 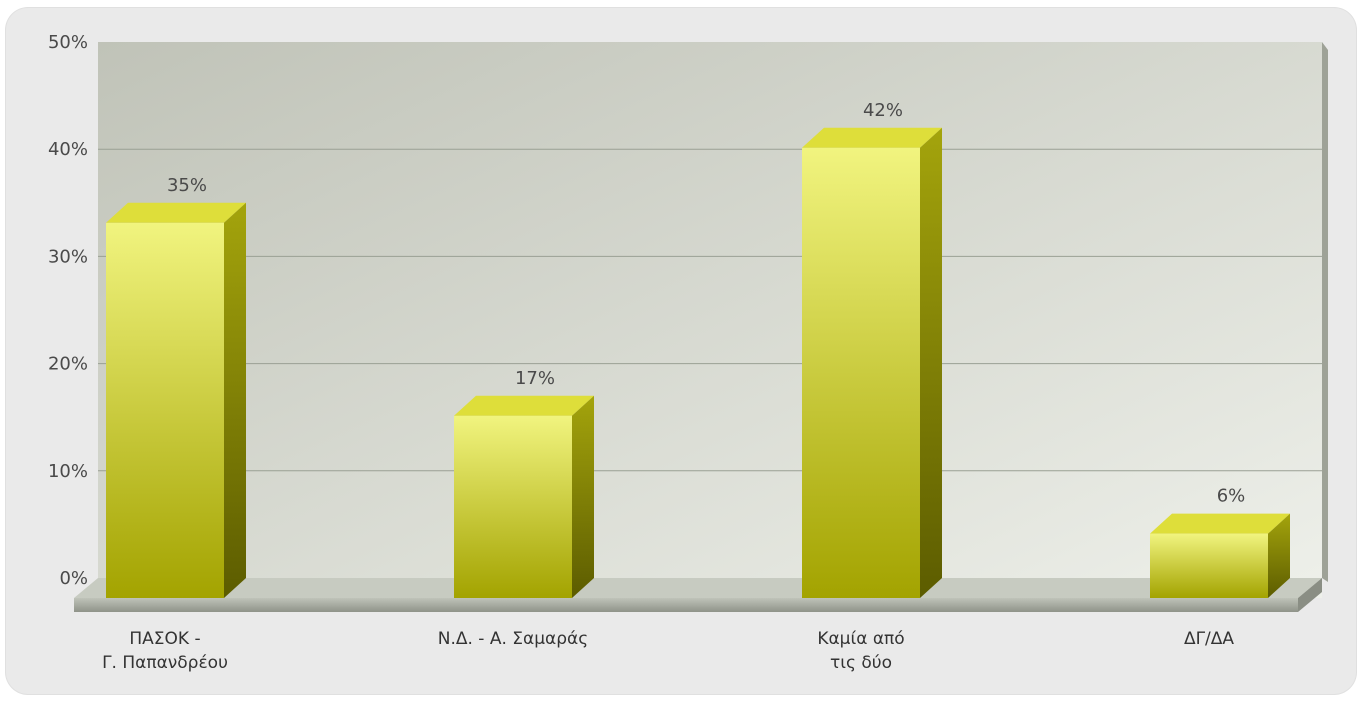 What do you see at coordinates (165, 663) in the screenshot?
I see `x-category-label: Γ. Παπανδρέου` at bounding box center [165, 663].